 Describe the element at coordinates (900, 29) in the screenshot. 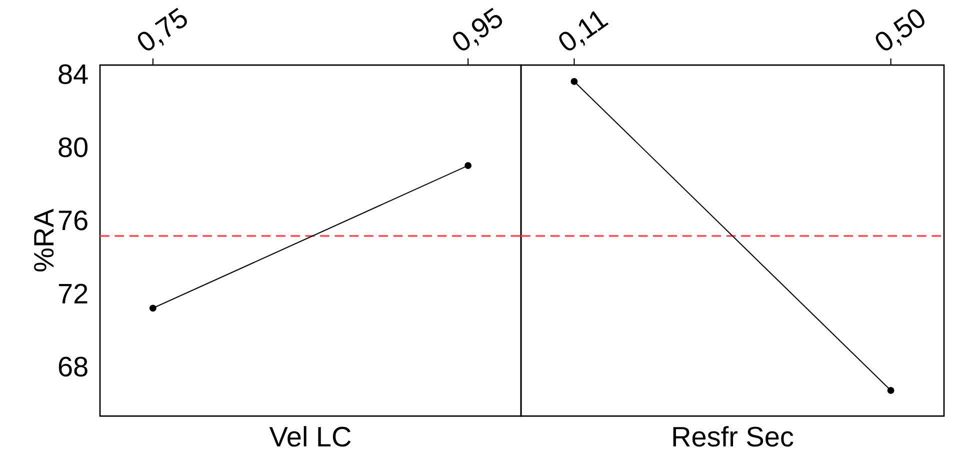

I see `x-tick-label: 0,50` at that location.